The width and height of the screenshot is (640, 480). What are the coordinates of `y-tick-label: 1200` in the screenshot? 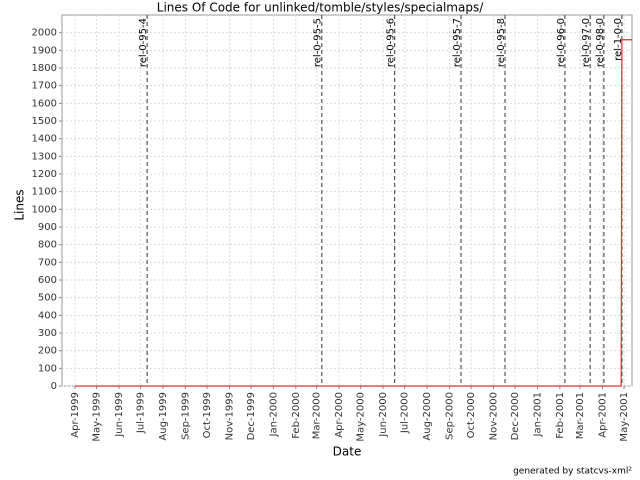 It's located at (44, 174).